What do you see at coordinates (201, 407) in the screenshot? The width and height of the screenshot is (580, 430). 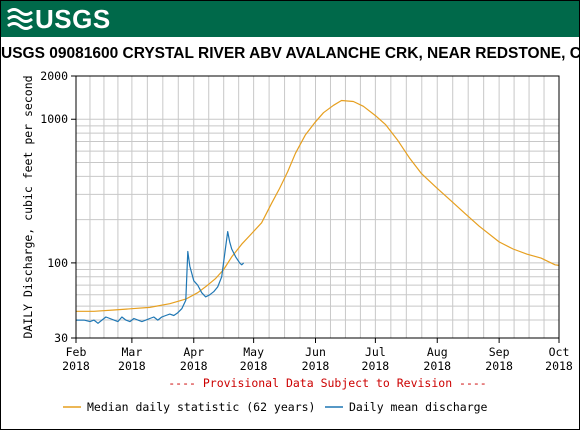 I see `legend-label-0: Median daily statistic (62 years)` at bounding box center [201, 407].